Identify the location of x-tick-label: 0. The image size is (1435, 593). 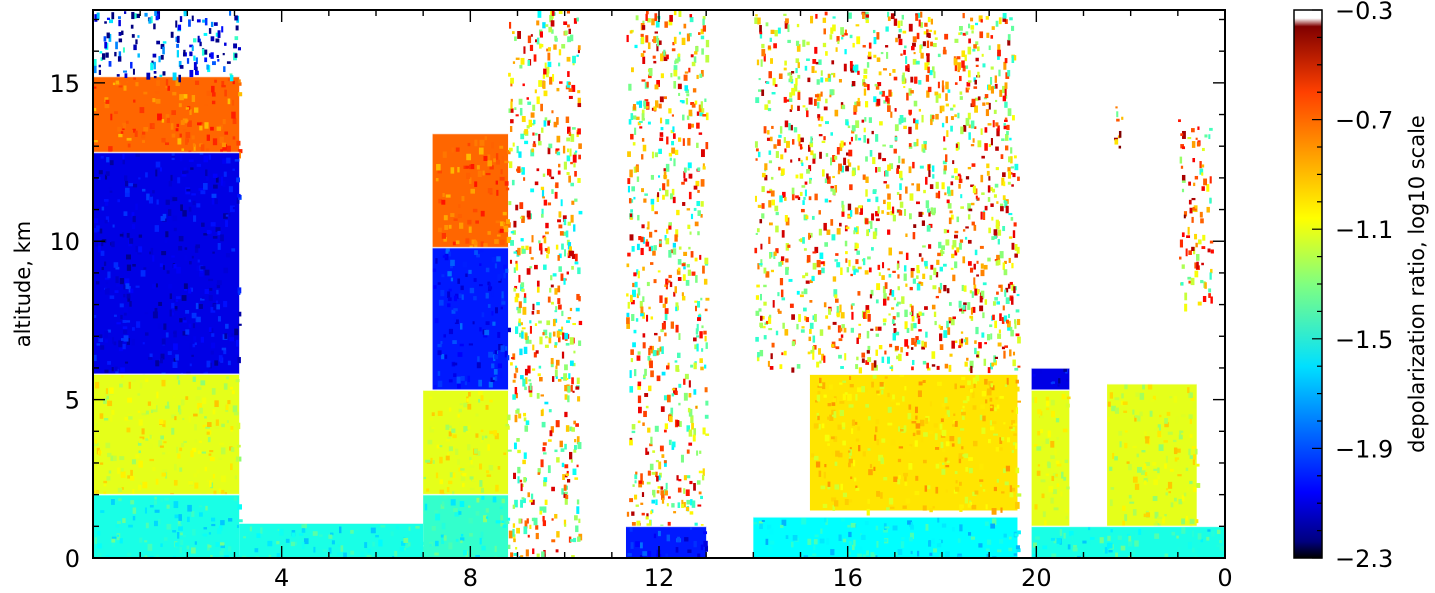
(1224, 578).